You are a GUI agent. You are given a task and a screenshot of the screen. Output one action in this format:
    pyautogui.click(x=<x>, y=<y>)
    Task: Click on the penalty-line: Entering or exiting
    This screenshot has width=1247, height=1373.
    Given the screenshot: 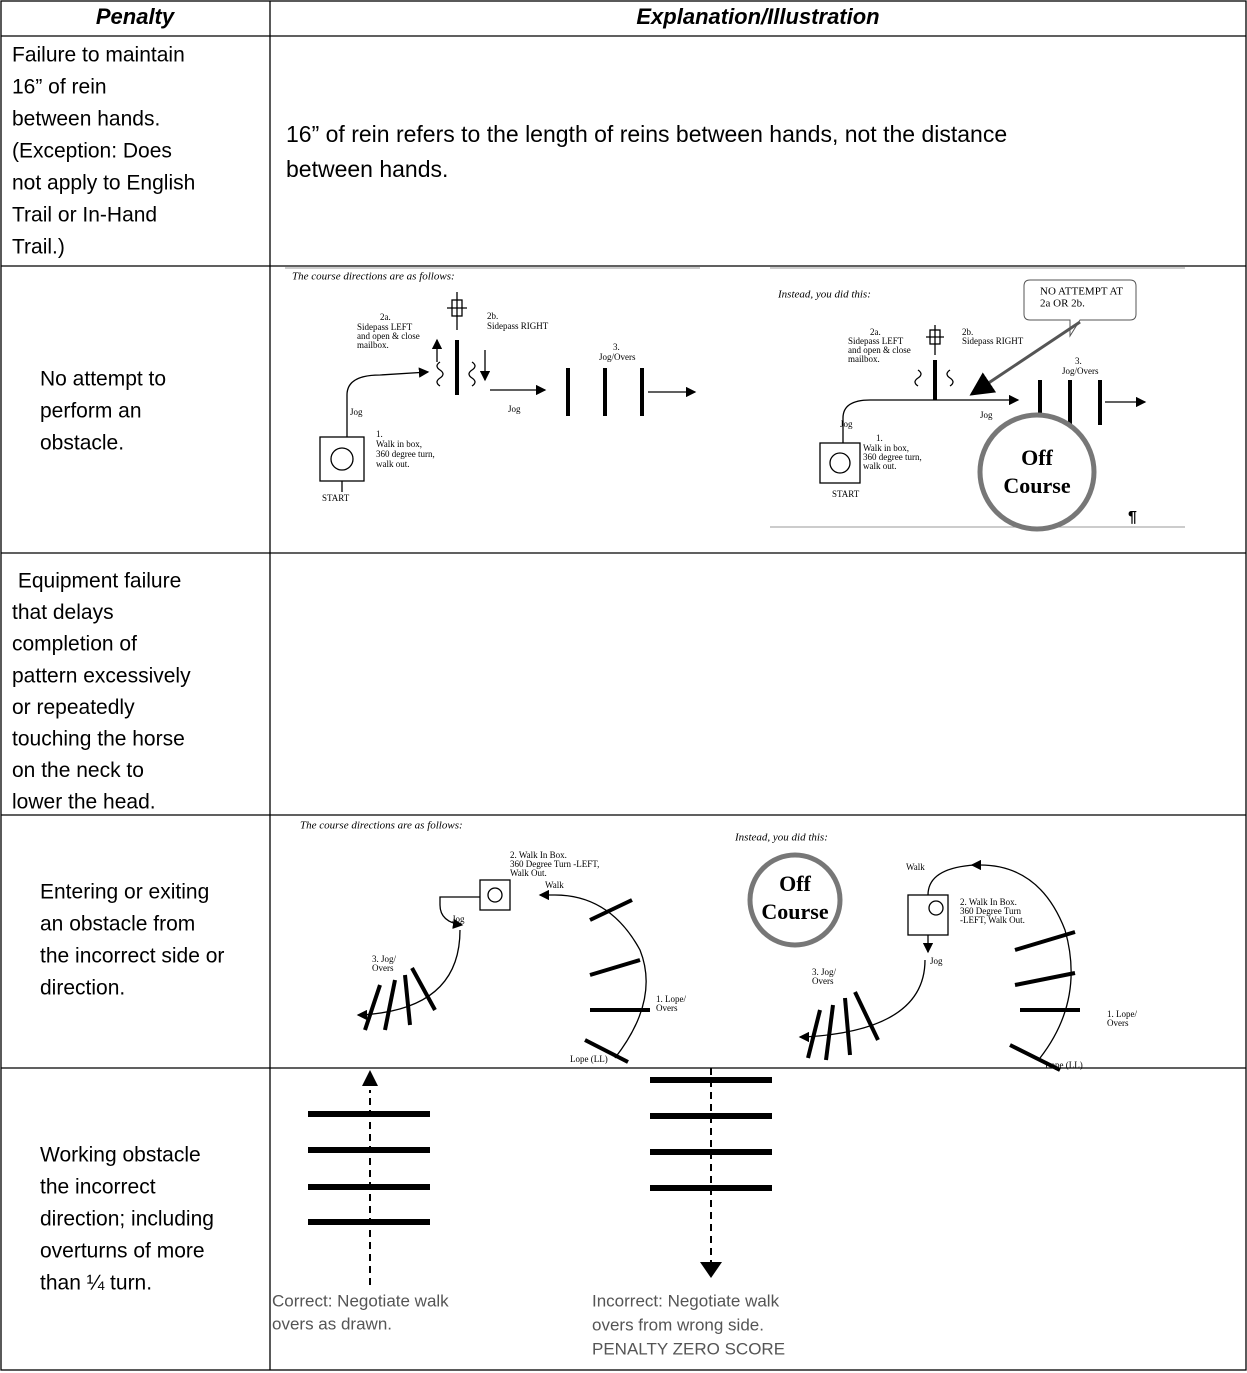 What is the action you would take?
    pyautogui.click(x=124, y=892)
    